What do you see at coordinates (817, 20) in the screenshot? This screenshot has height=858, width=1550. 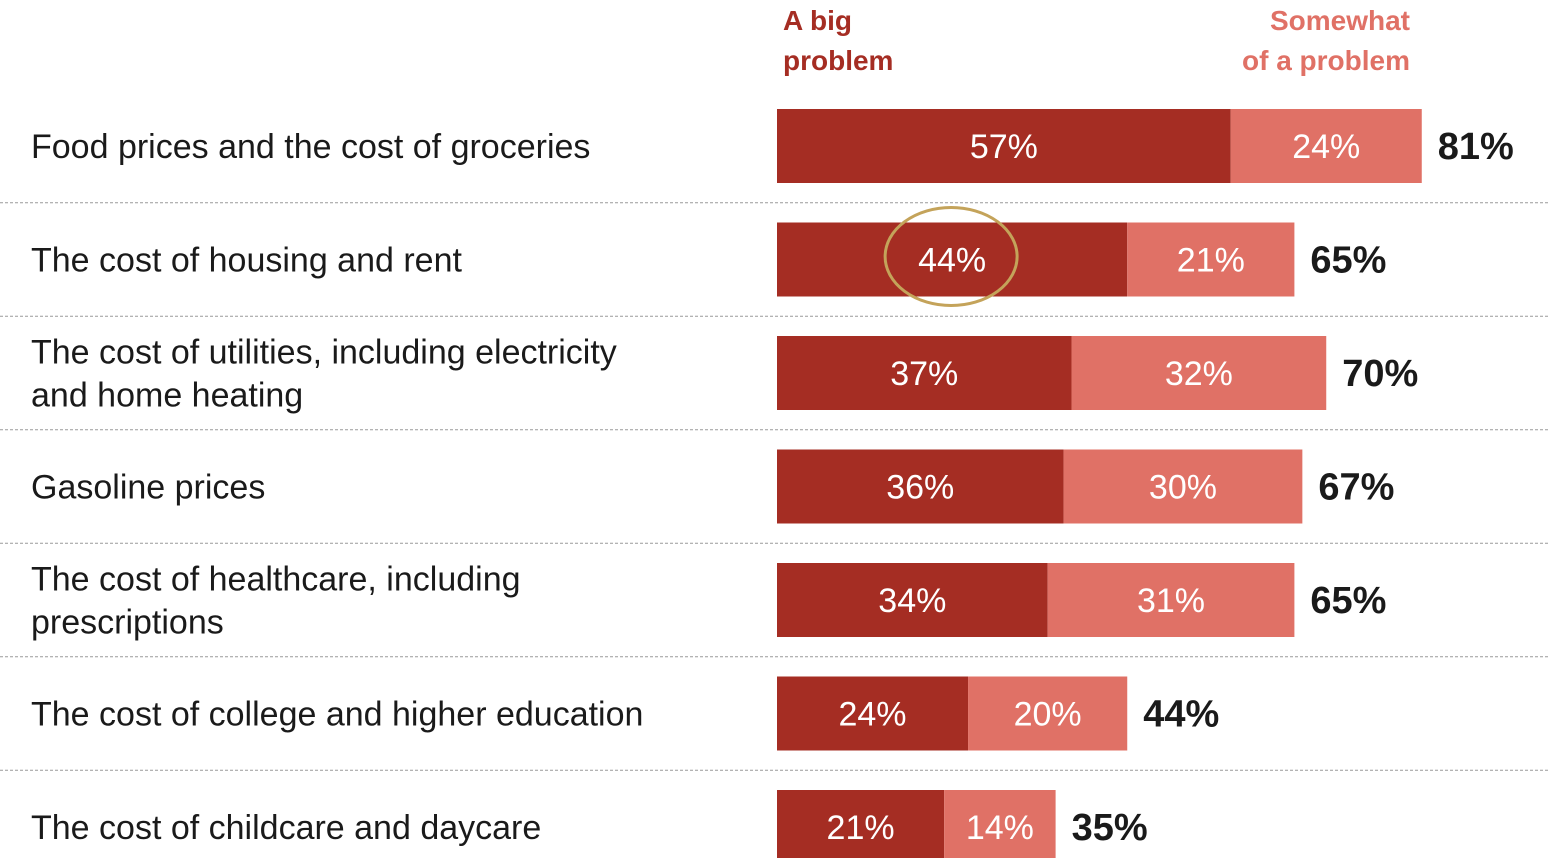 I see `legend-big-problem-label: A big` at bounding box center [817, 20].